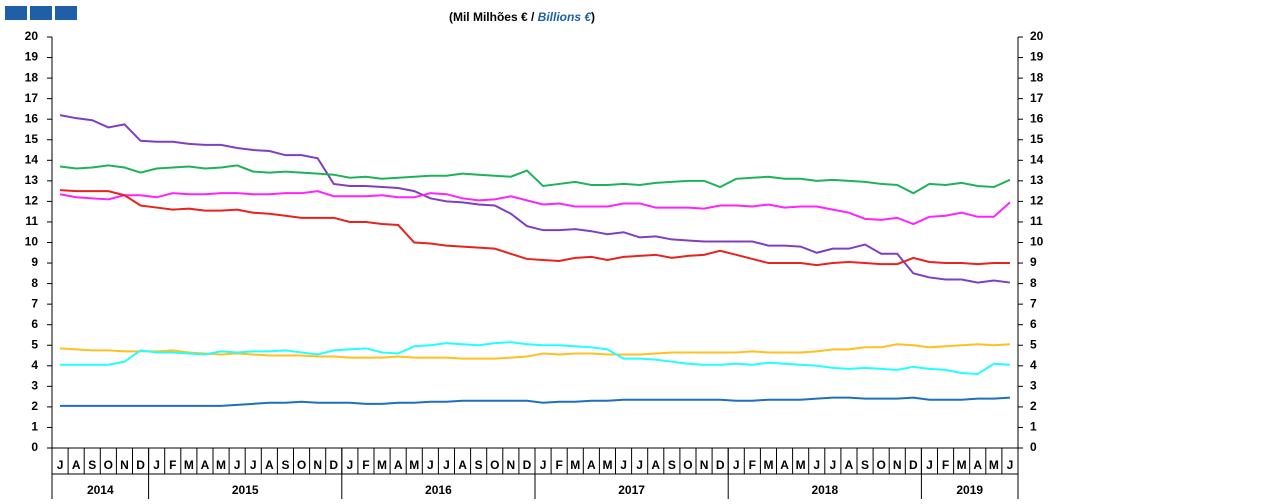  Describe the element at coordinates (245, 490) in the screenshot. I see `year-label: 2015` at that location.